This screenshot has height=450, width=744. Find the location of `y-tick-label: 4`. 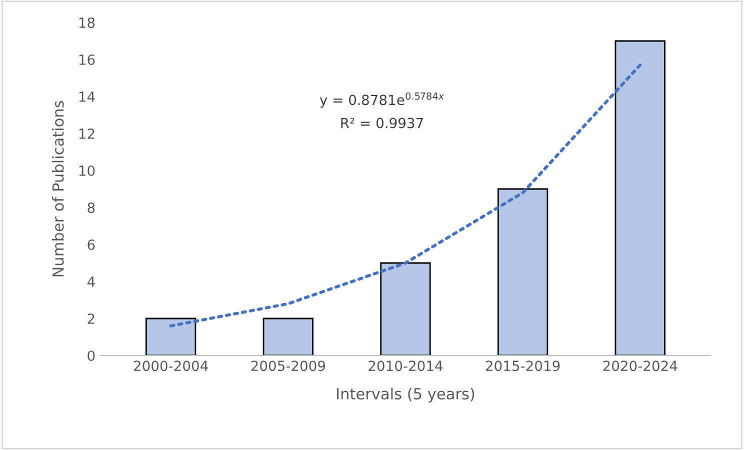

y-tick-label: 4 is located at coordinates (91, 281).